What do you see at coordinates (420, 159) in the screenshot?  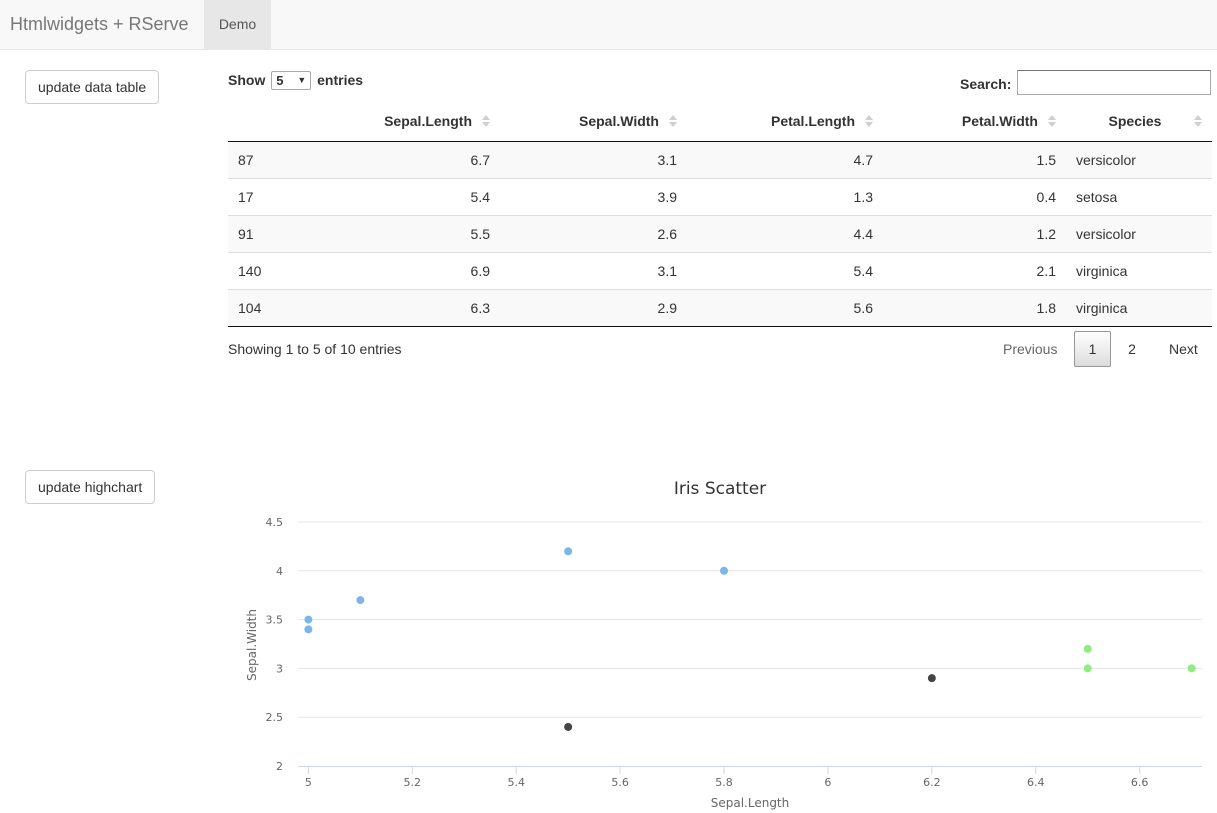 I see `table-cell: 6.7` at bounding box center [420, 159].